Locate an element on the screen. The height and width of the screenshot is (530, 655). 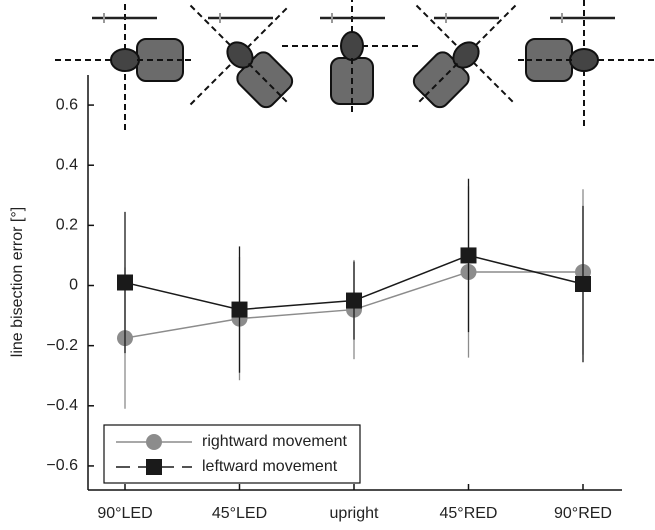
x-tick-label: 90°RED is located at coordinates (583, 513).